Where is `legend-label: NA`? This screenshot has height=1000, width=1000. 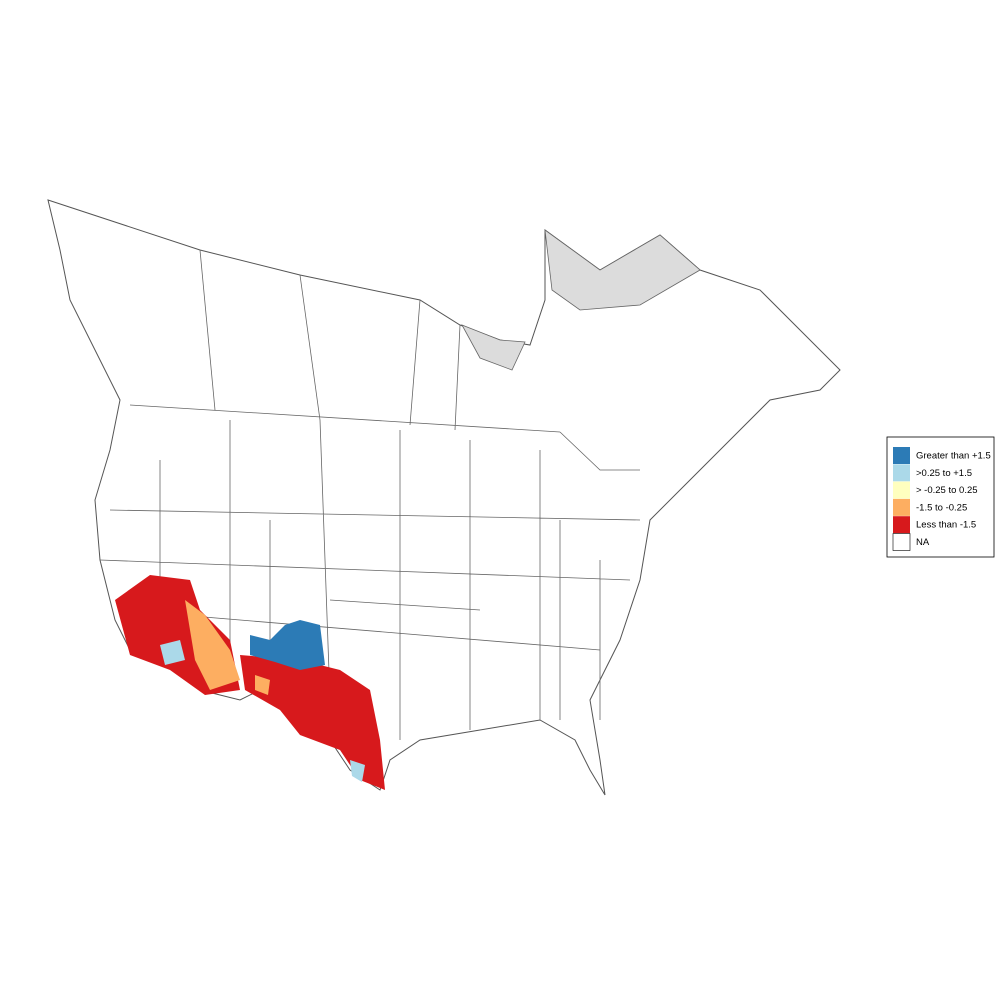
legend-label: NA is located at coordinates (923, 542).